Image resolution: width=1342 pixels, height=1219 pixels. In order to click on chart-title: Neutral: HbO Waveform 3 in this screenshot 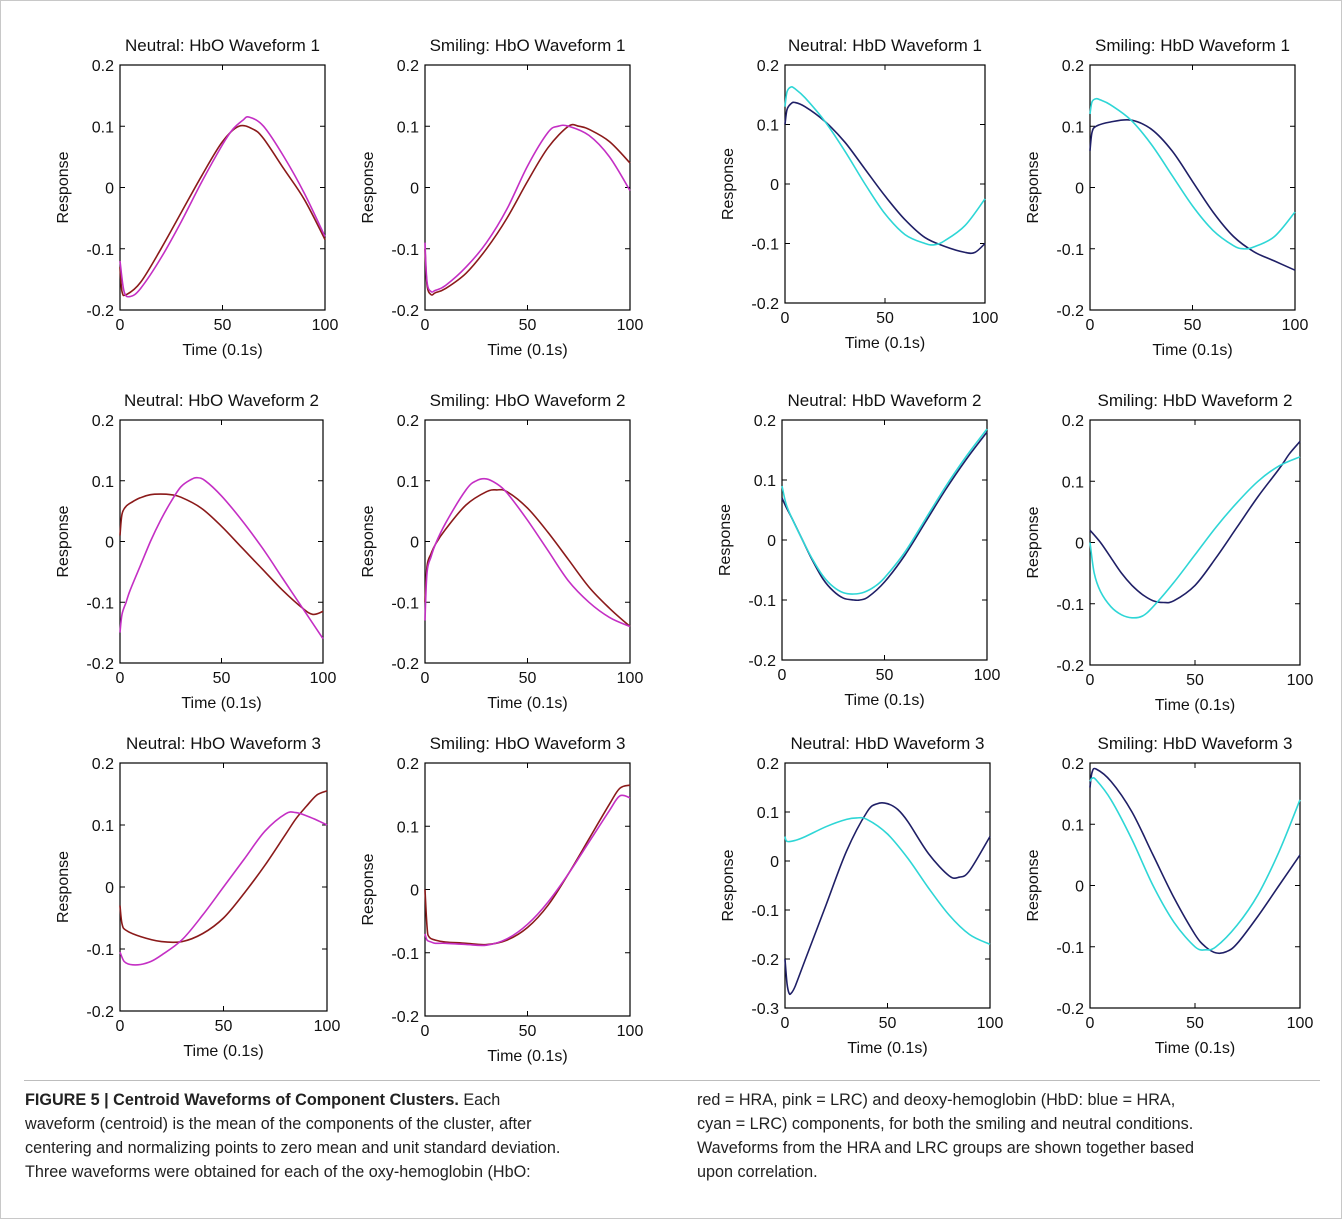, I will do `click(223, 743)`.